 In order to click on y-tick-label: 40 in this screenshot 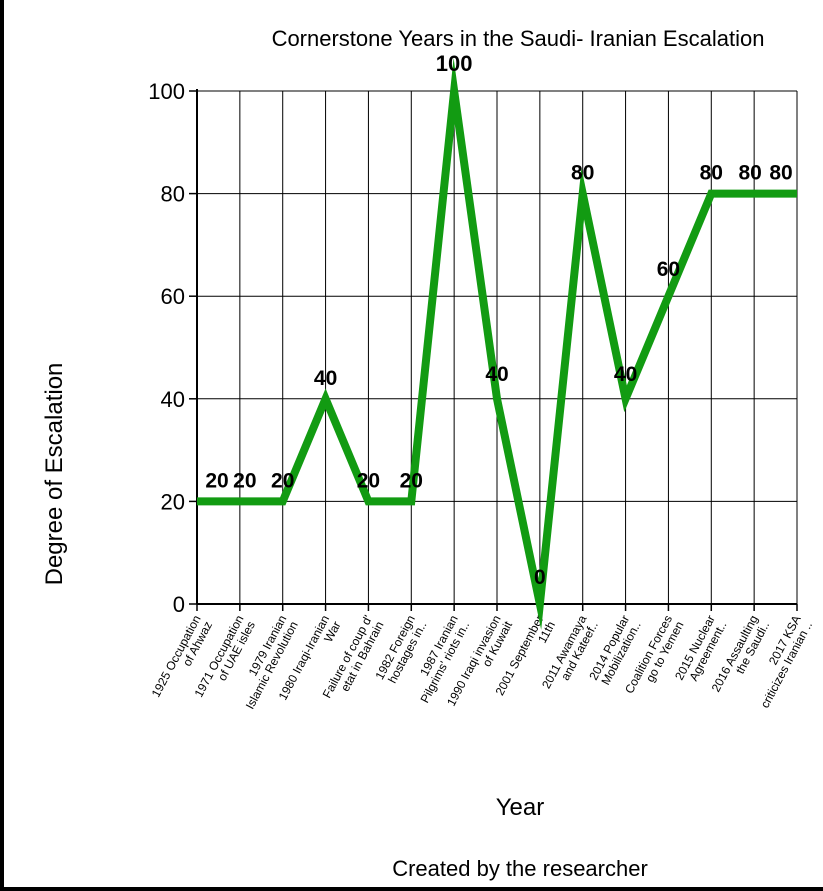, I will do `click(173, 399)`.